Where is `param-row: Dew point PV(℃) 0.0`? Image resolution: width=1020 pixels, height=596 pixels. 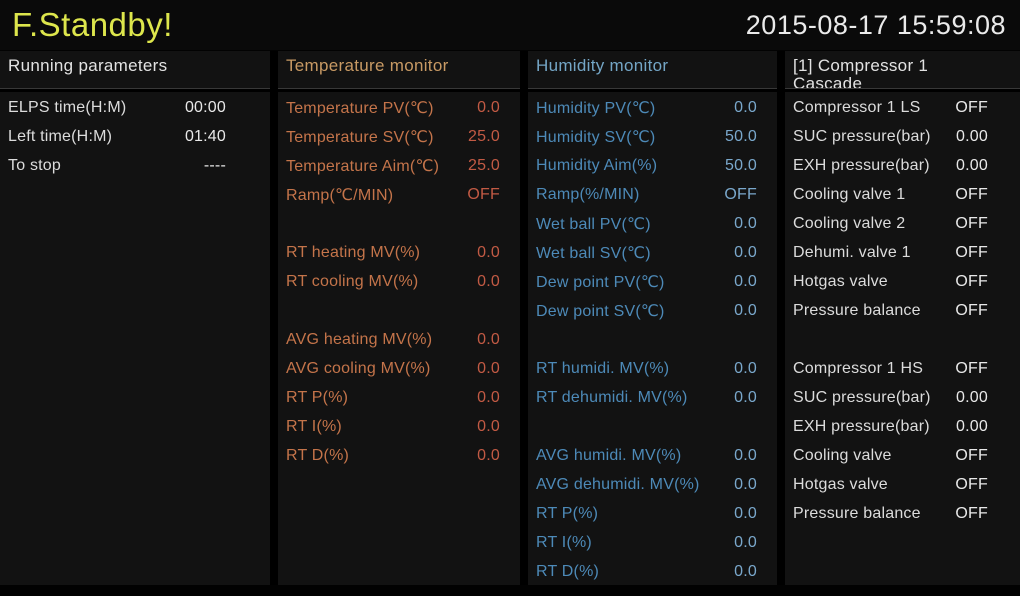
param-row: Dew point PV(℃) 0.0 is located at coordinates (652, 281).